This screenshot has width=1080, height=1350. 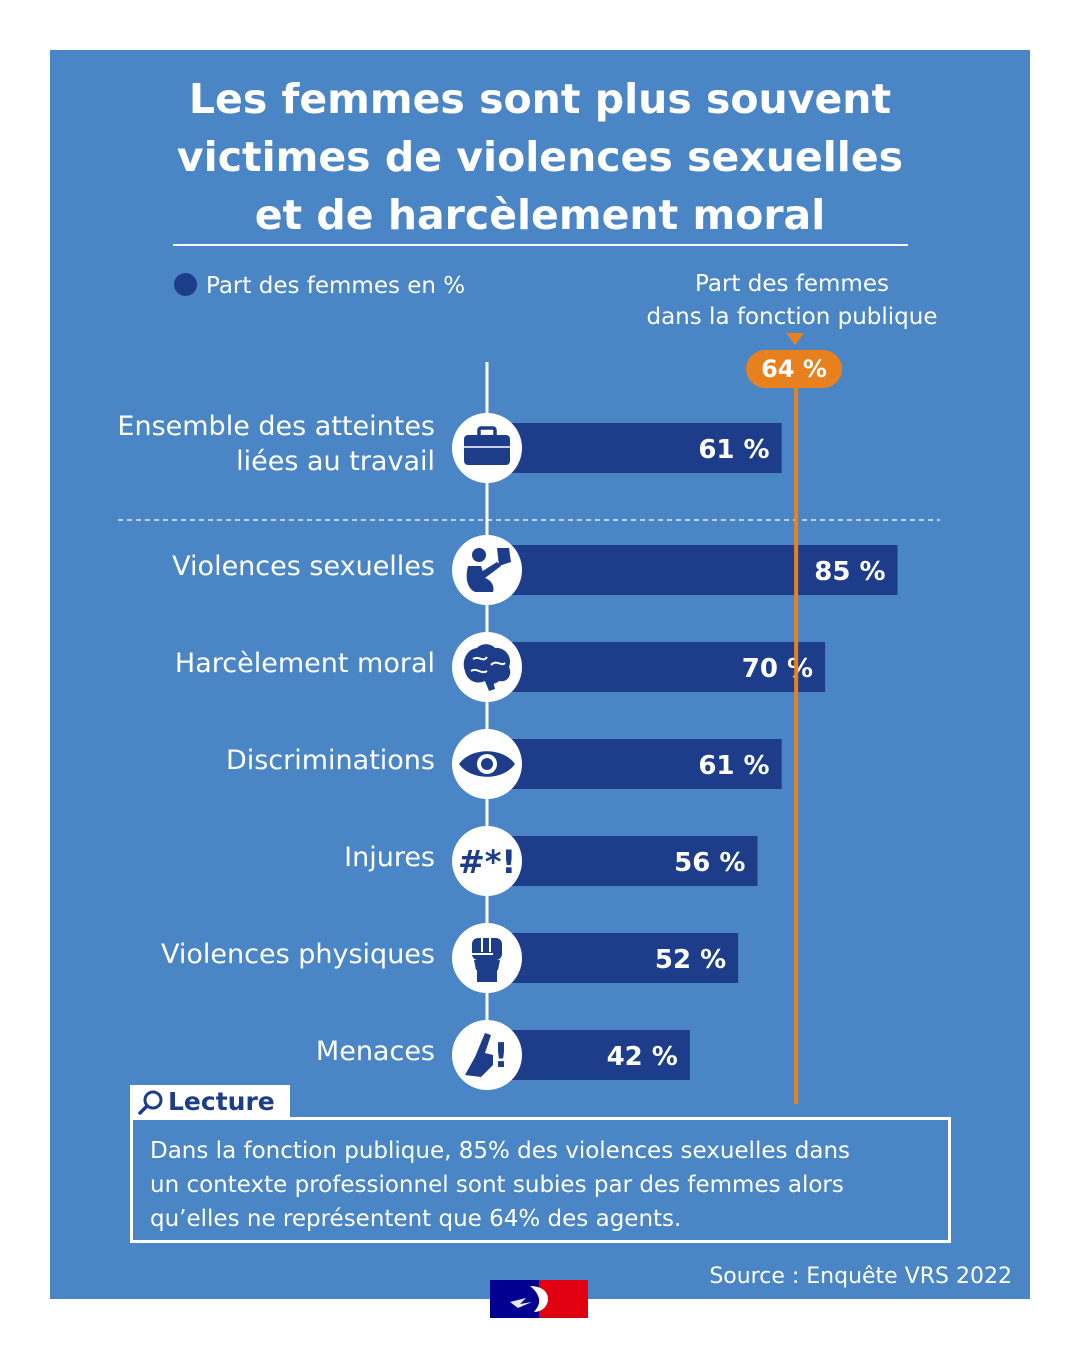 I want to click on category-label: Discriminations, so click(x=330, y=760).